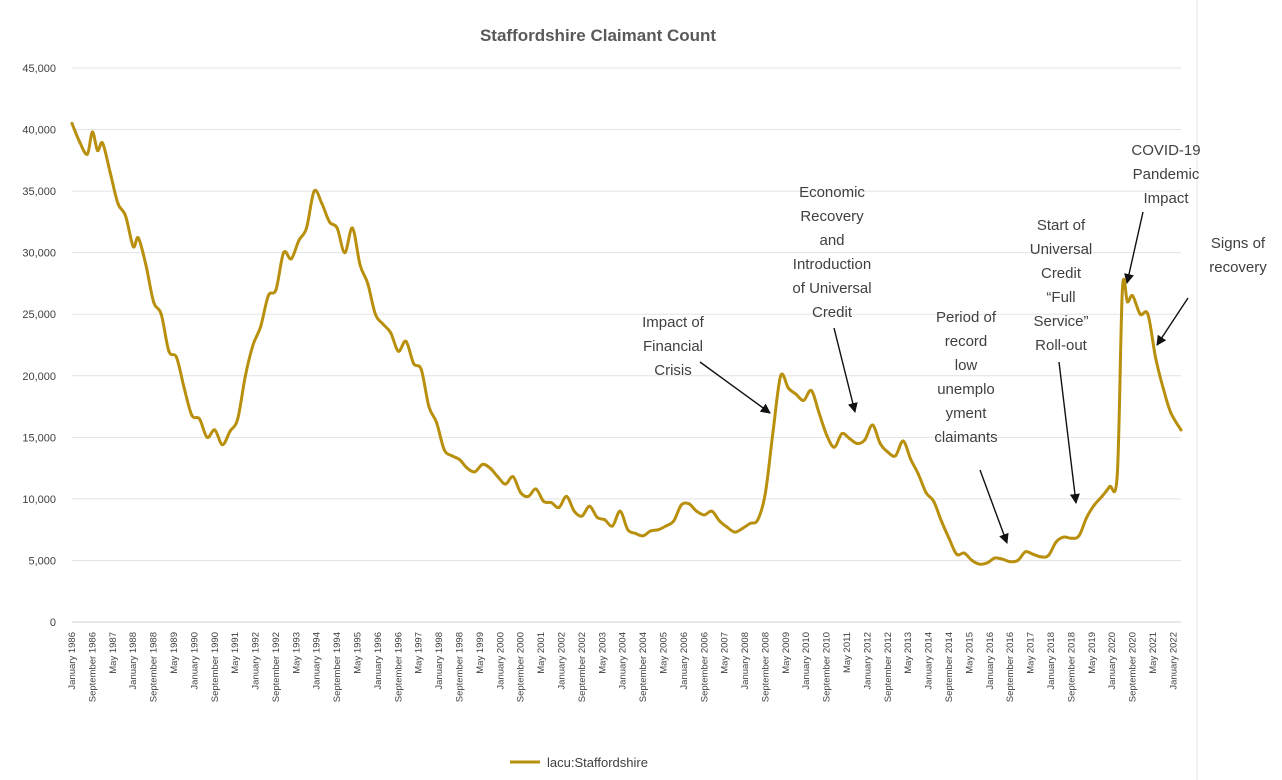 The height and width of the screenshot is (780, 1282). I want to click on x-tick-label: January 1992, so click(256, 661).